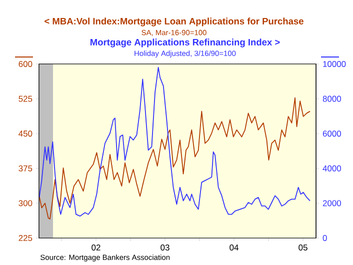  What do you see at coordinates (174, 22) in the screenshot?
I see `text: < MBA:Vol Index:Mortgage Loan Applications for Purchase` at bounding box center [174, 22].